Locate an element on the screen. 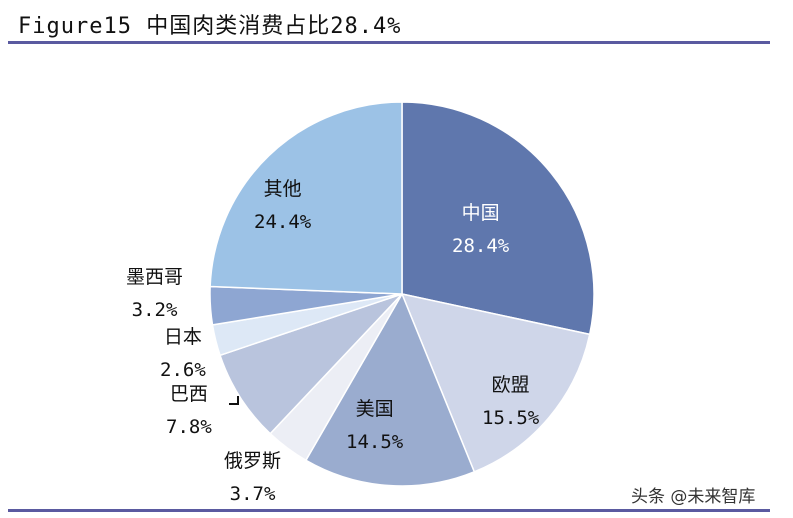 Image resolution: width=793 pixels, height=518 pixels. slice-label-china: 中国 28.4% is located at coordinates (480, 230).